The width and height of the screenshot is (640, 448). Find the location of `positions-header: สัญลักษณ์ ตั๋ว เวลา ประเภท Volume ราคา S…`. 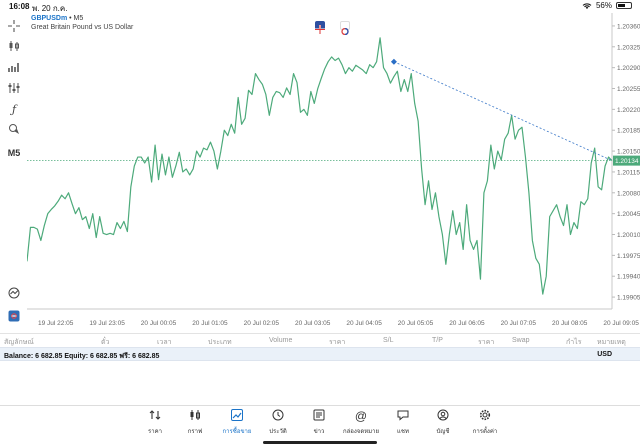

positions-header: สัญลักษณ์ ตั๋ว เวลา ประเภท Volume ราคา S… is located at coordinates (320, 340).